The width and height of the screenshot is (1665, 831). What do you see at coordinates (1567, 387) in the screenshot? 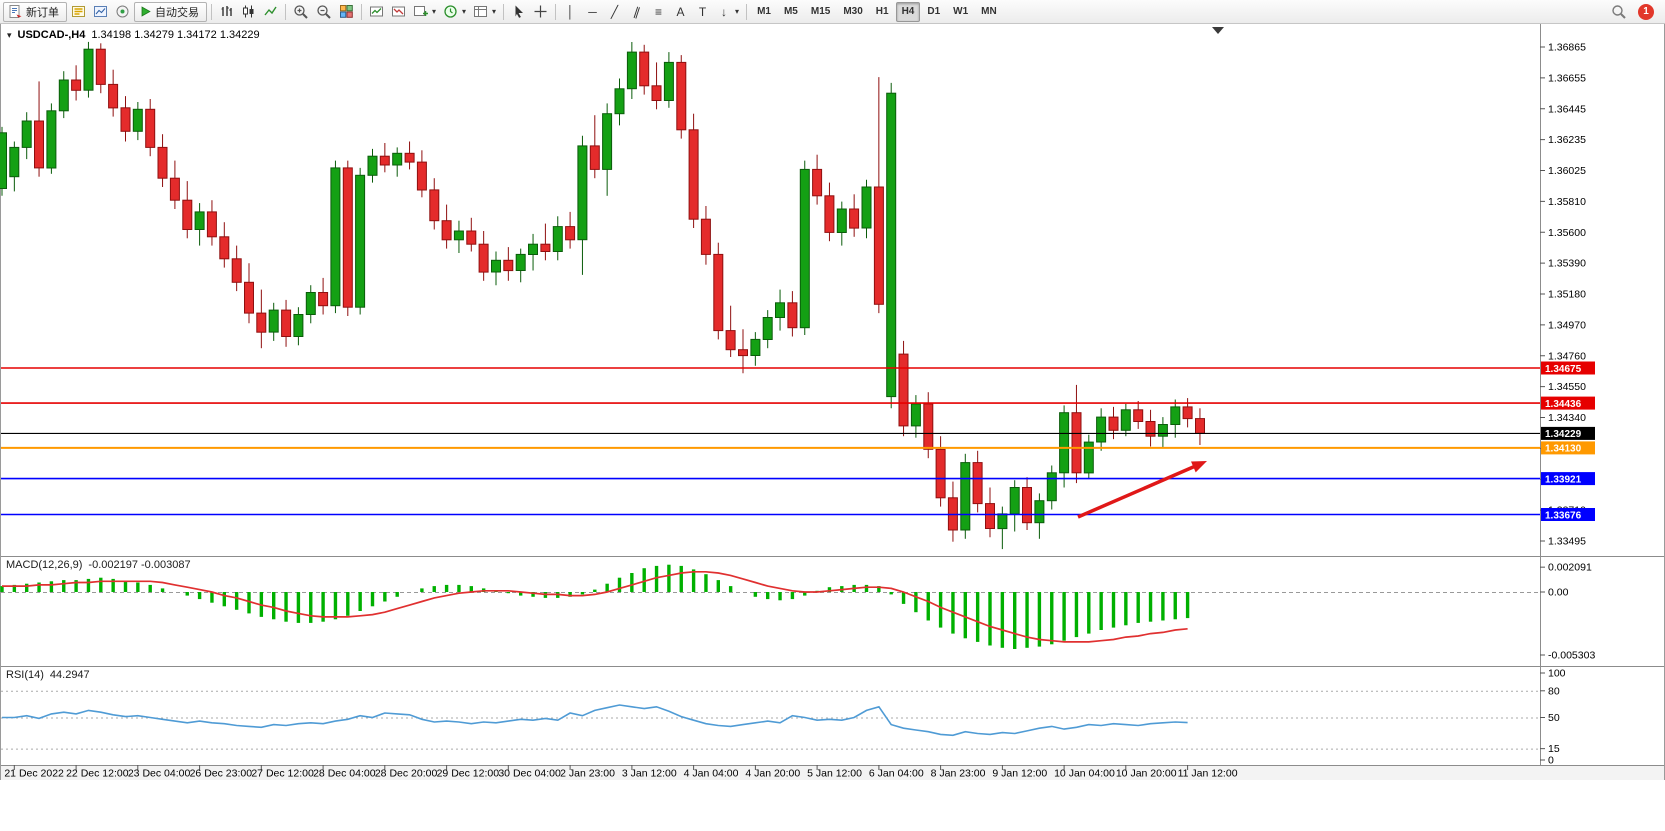
I see `price-tick-label: 1.34550` at bounding box center [1567, 387].